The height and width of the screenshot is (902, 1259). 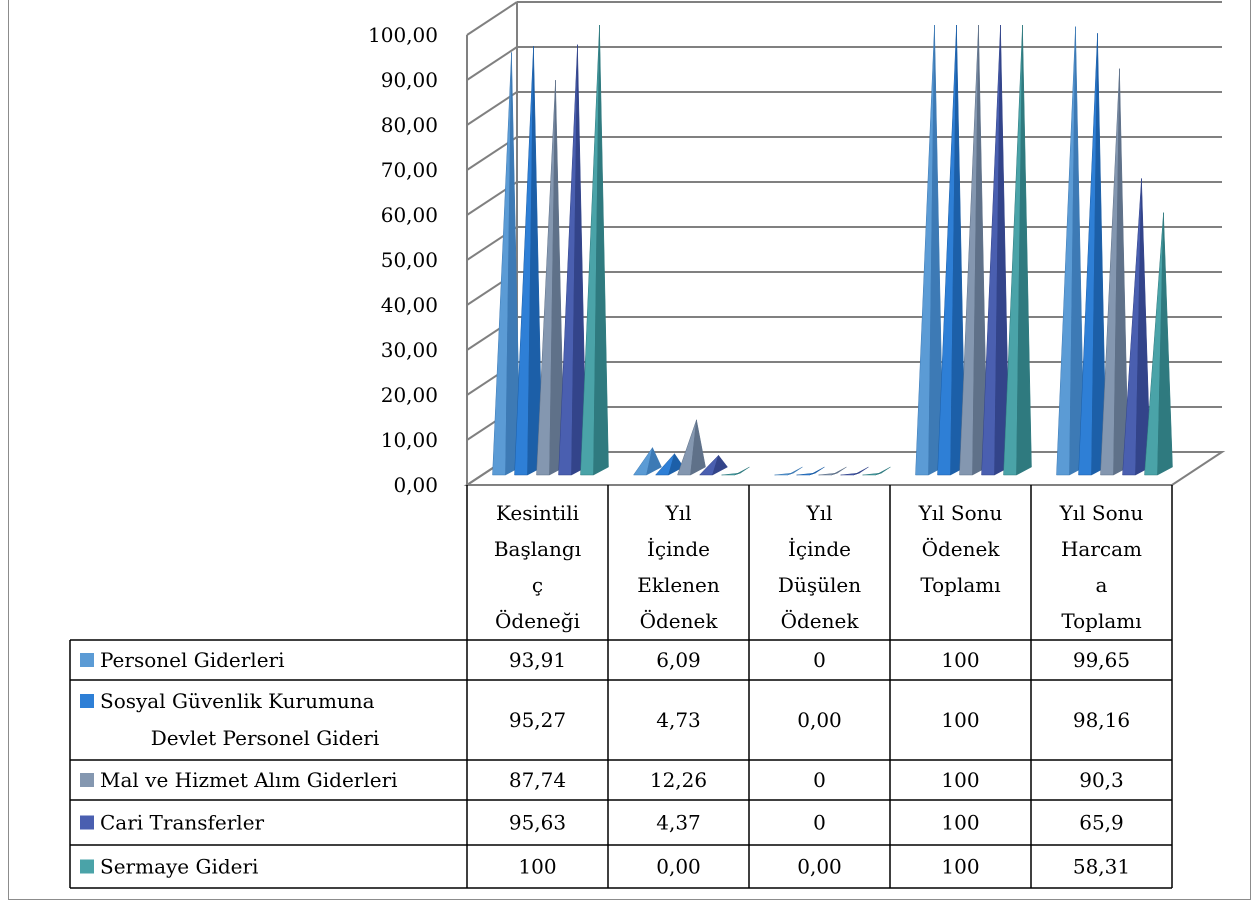 I want to click on y-tick-label: 10,00, so click(x=409, y=440).